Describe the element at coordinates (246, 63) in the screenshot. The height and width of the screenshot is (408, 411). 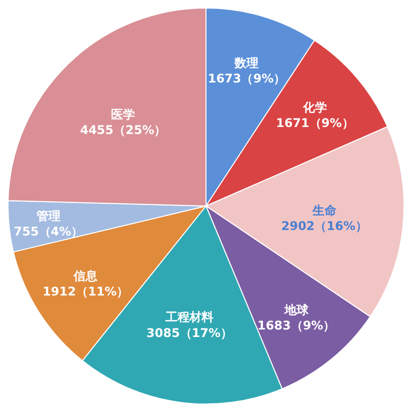
I see `slice-label: 数理` at that location.